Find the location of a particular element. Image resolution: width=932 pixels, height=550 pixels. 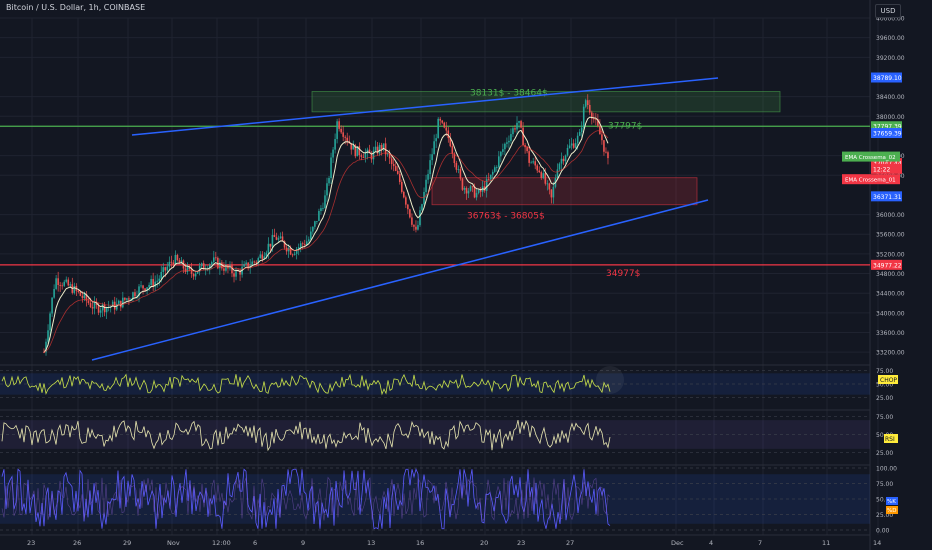

price-tick-label: 34800.00 is located at coordinates (890, 274).